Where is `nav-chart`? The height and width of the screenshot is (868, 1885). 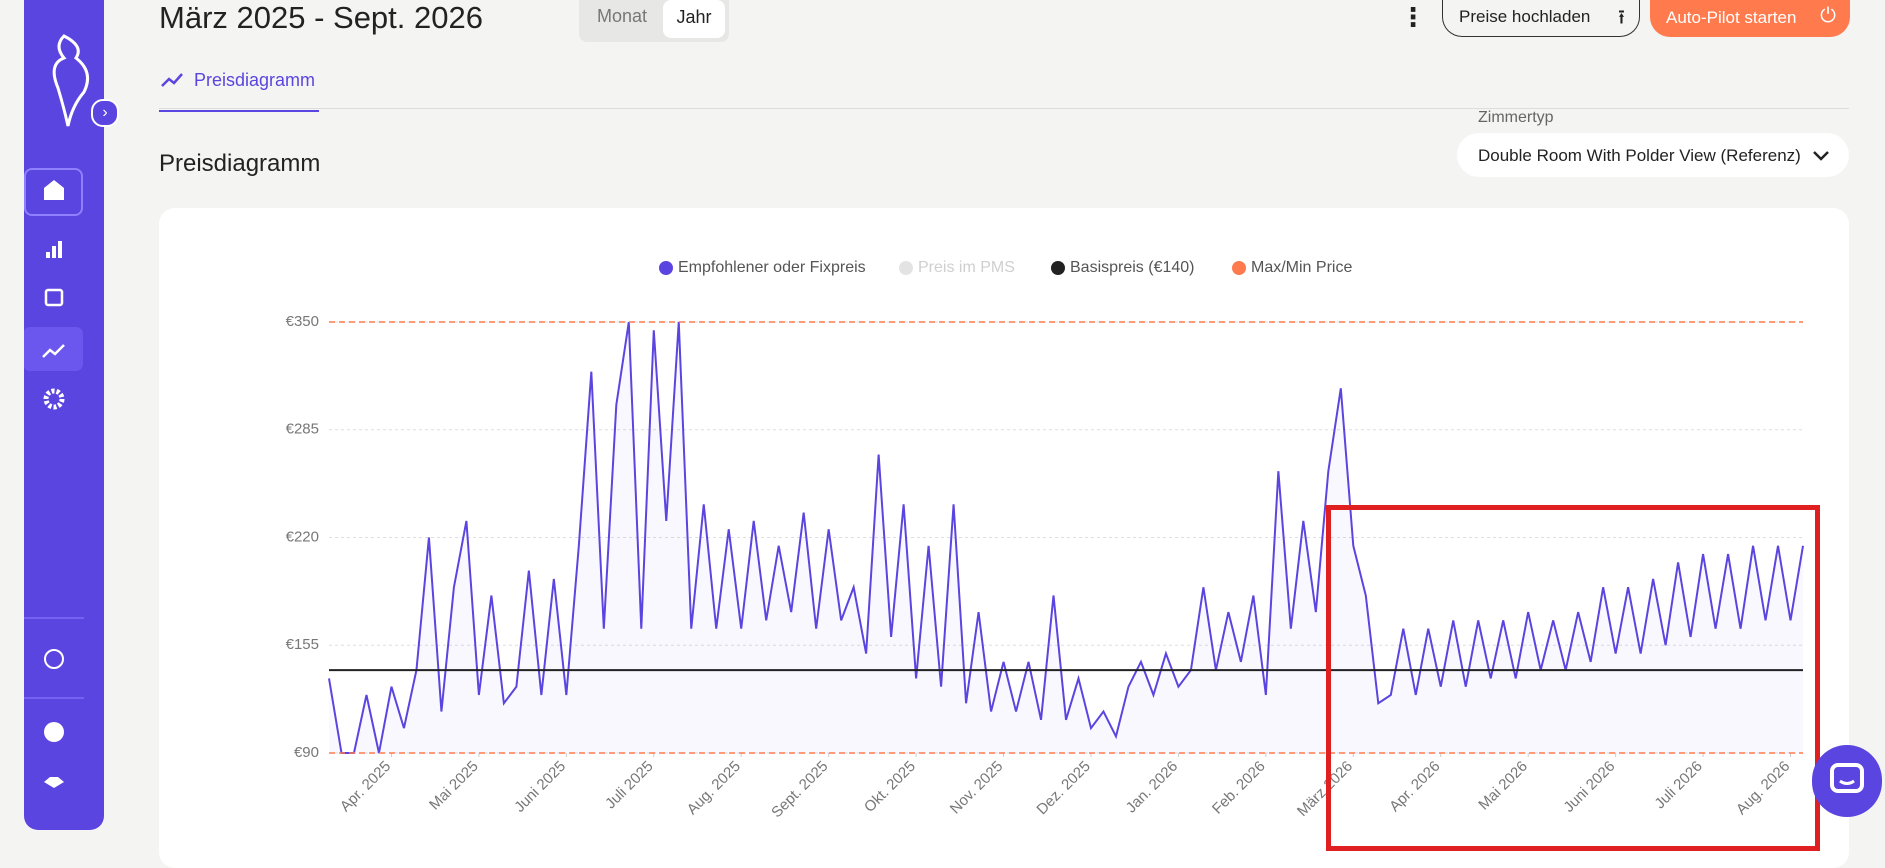 nav-chart is located at coordinates (53, 349).